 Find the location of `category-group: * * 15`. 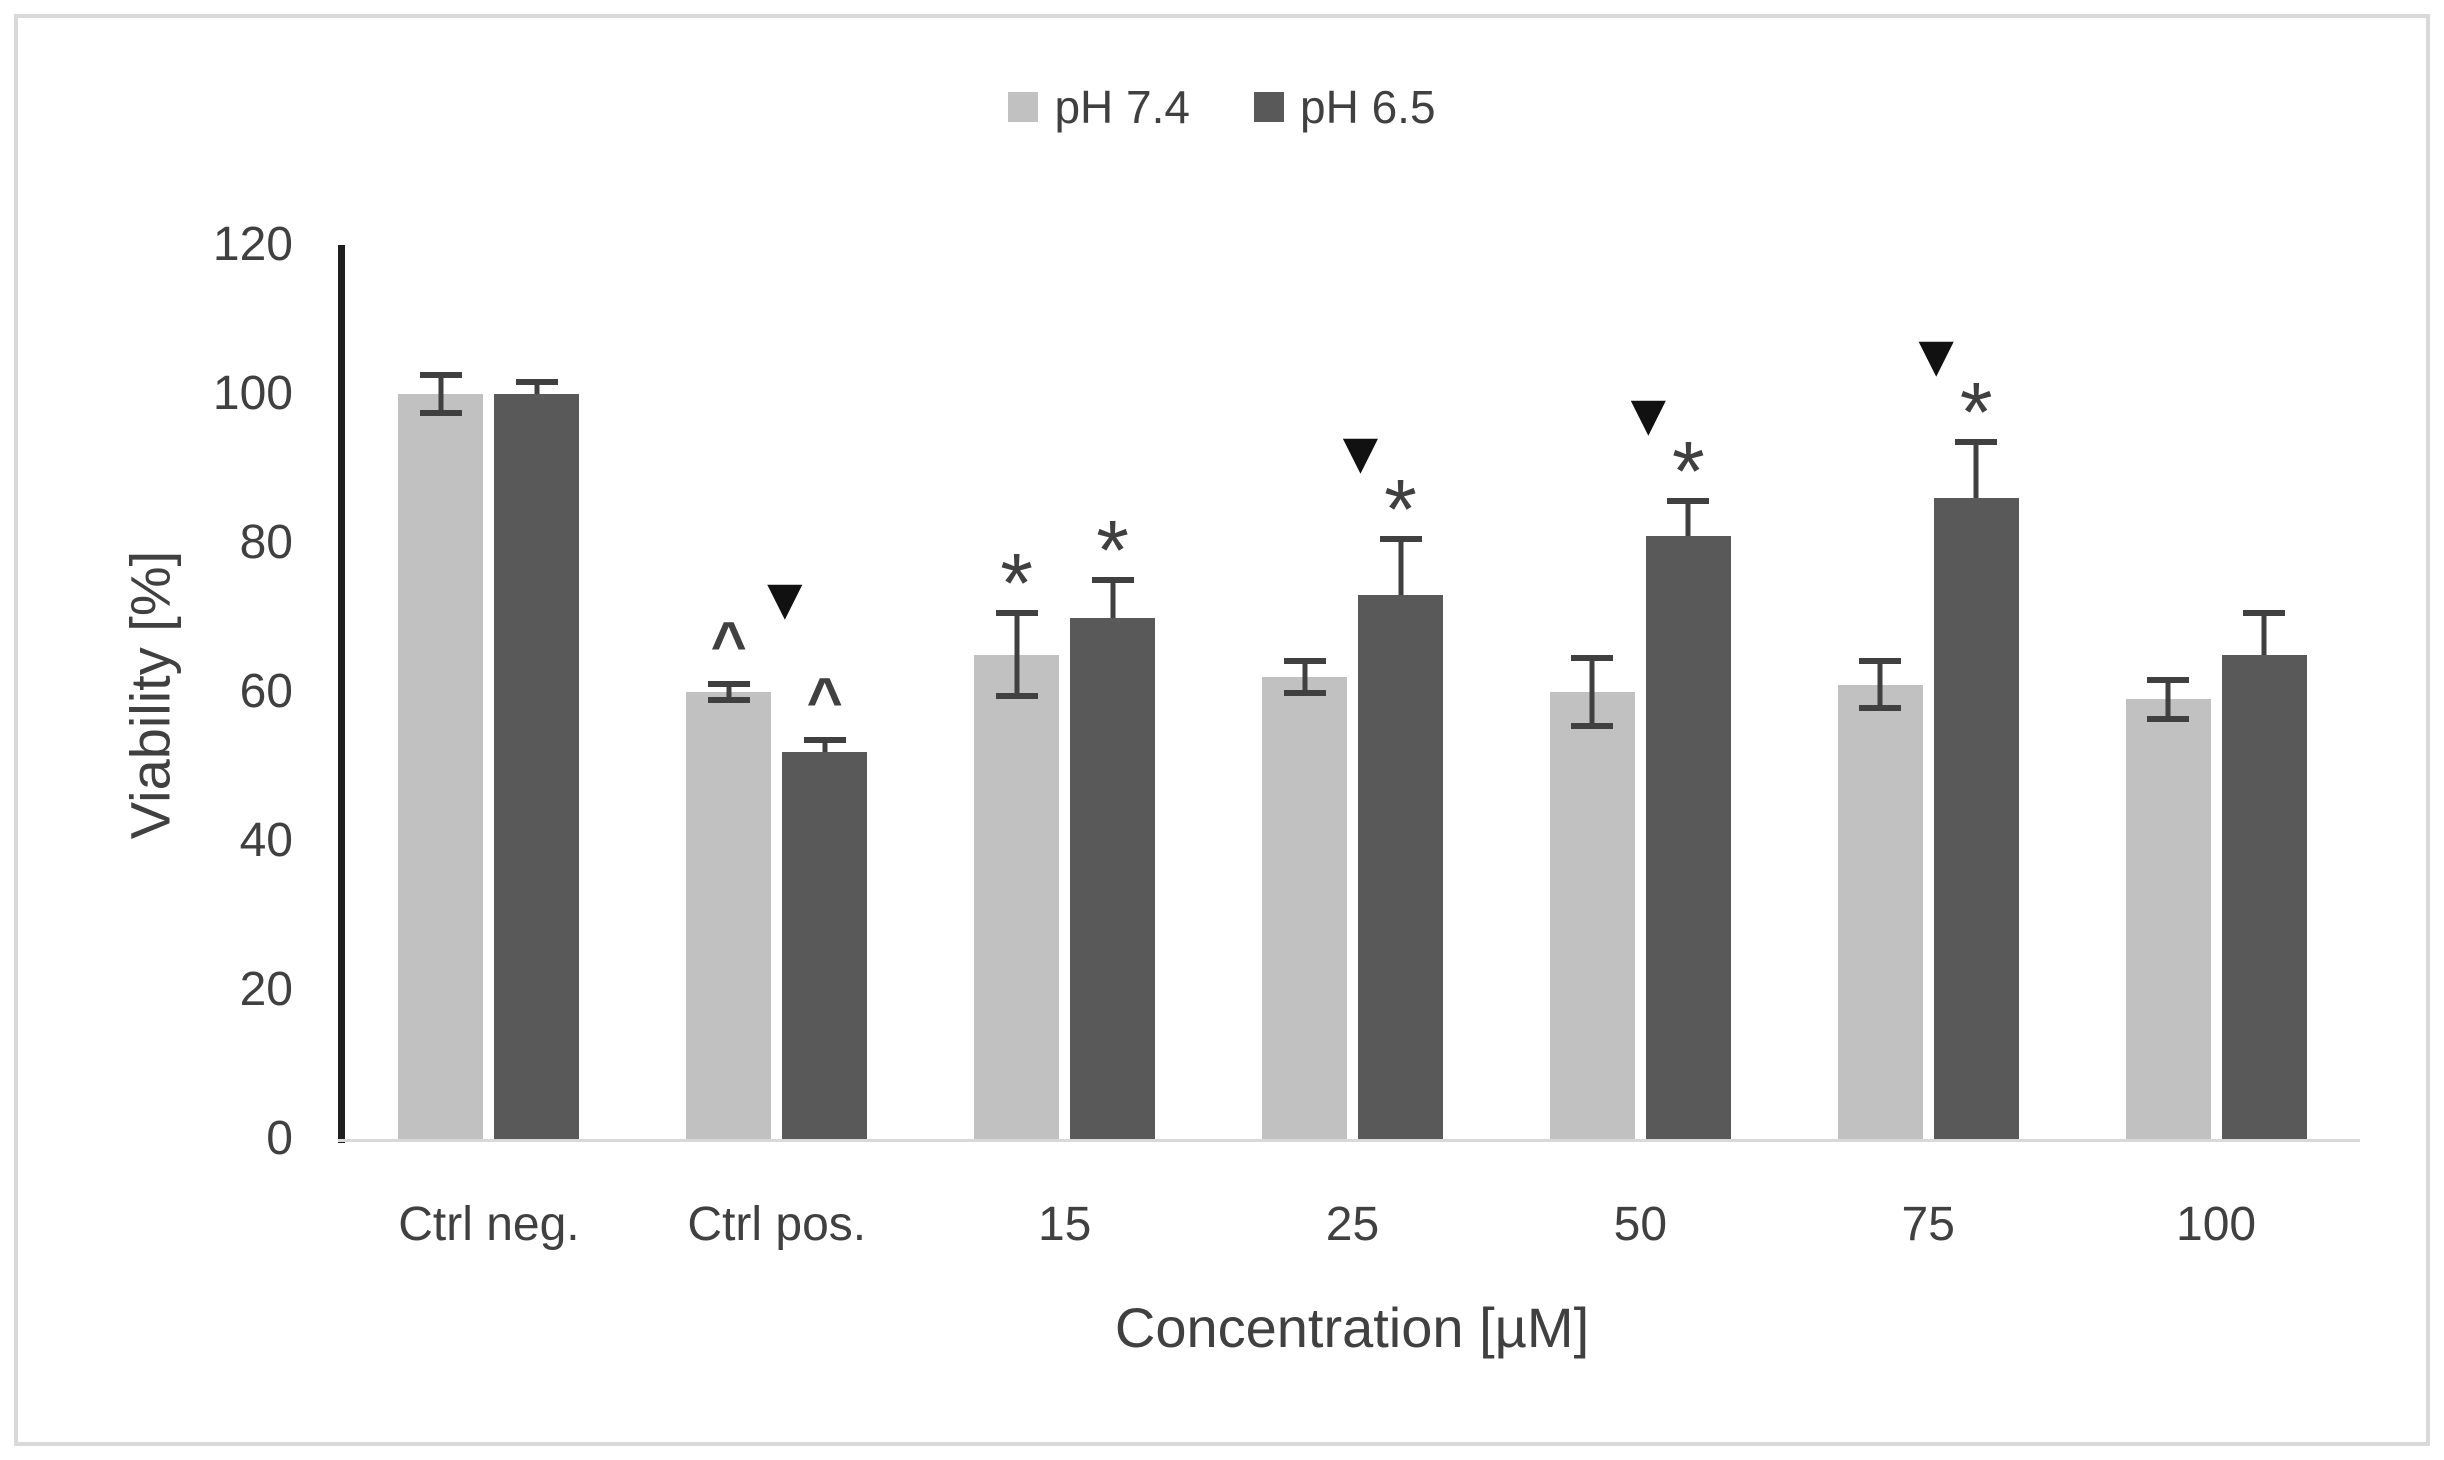

category-group: * * 15 is located at coordinates (1065, 748).